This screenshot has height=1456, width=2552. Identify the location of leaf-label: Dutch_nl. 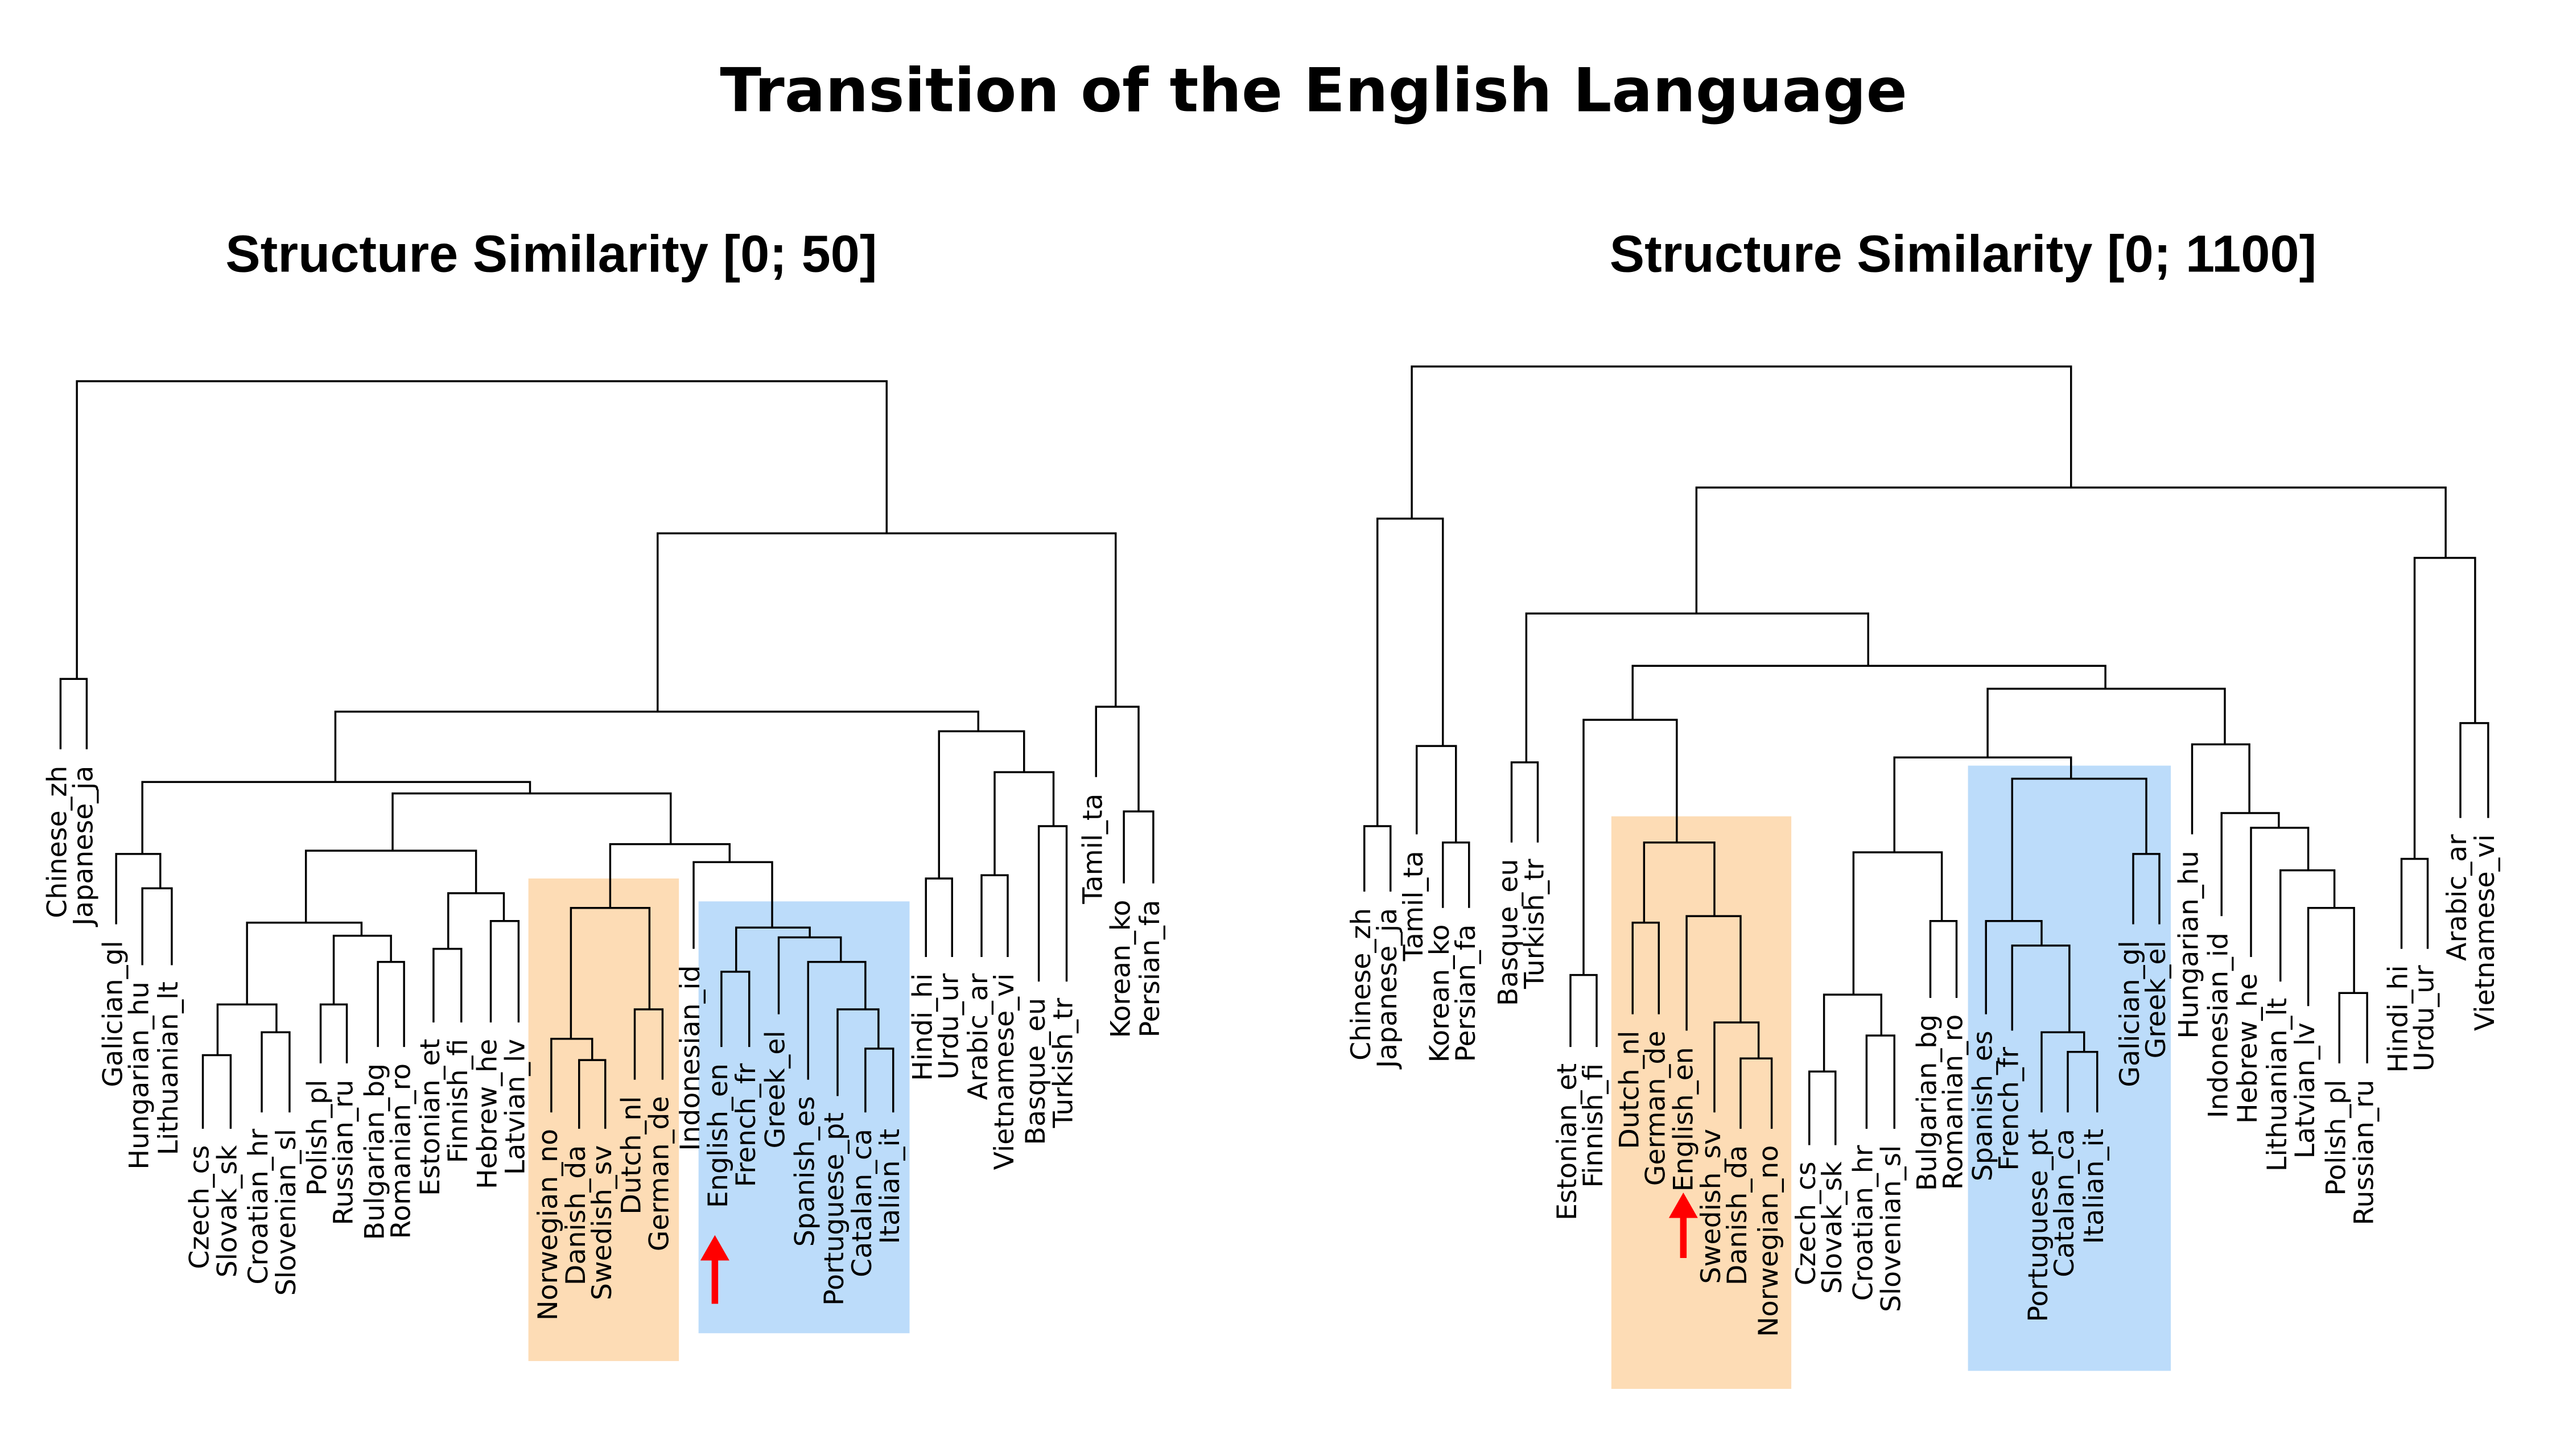
(1629, 1089).